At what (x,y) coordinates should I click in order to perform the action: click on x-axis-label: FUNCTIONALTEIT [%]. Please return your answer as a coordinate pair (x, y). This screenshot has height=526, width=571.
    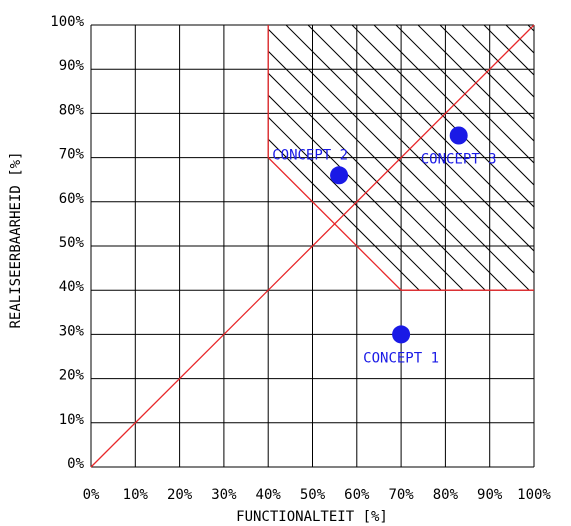
    Looking at the image, I should click on (312, 517).